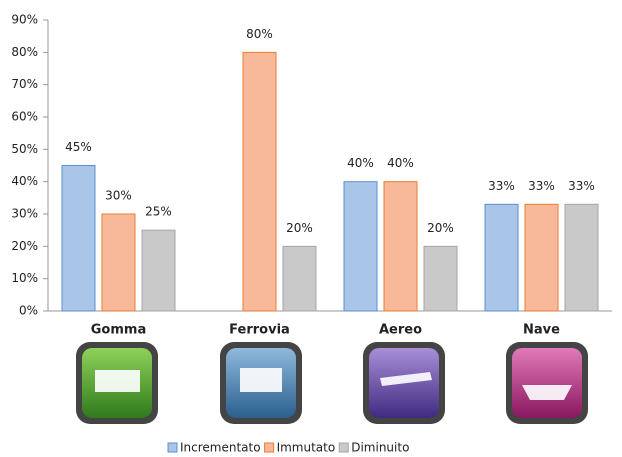 This screenshot has width=622, height=457. Describe the element at coordinates (220, 448) in the screenshot. I see `legend-label: Incrementato` at that location.